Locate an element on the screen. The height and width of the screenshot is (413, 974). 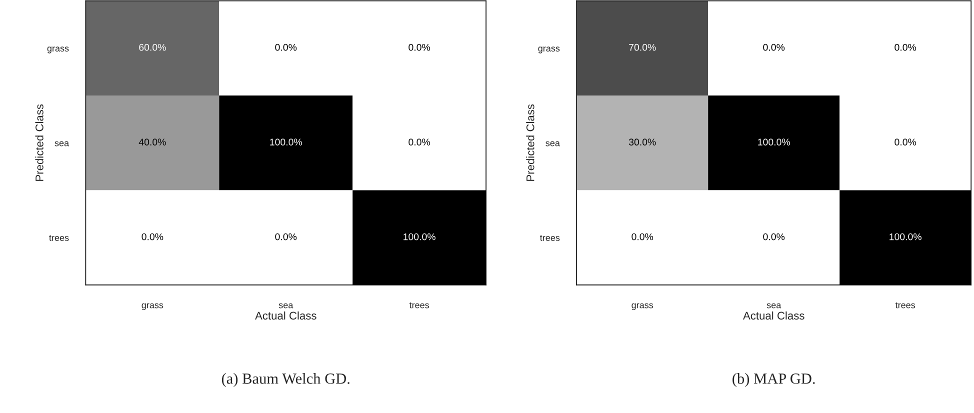
text: (b) MAP GD. is located at coordinates (773, 380).